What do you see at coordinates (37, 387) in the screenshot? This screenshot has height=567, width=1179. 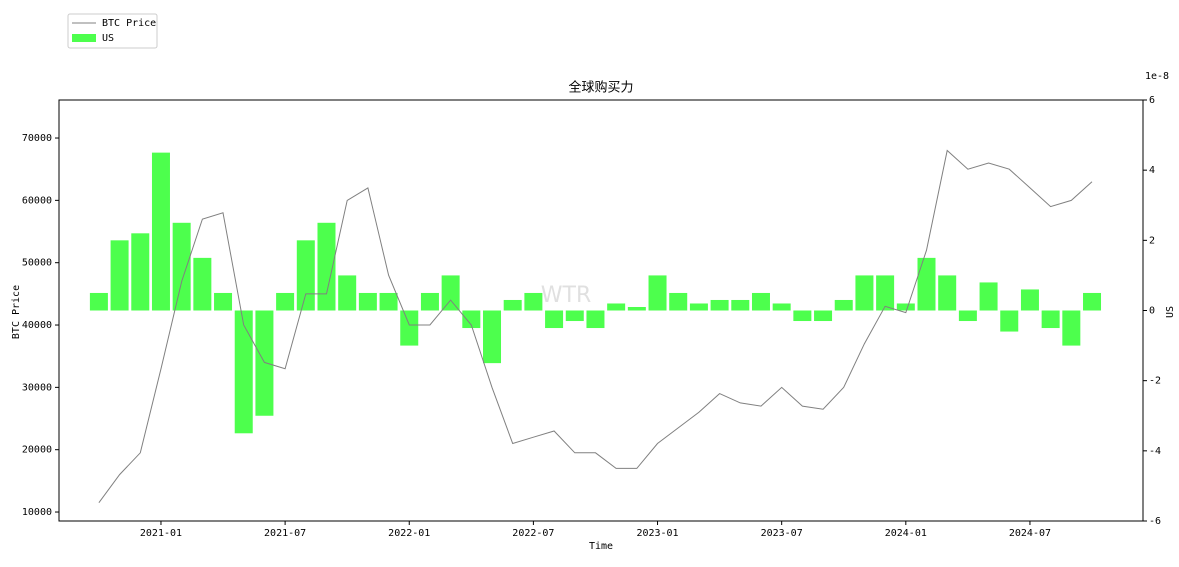 I see `y-tick-label: 30000` at bounding box center [37, 387].